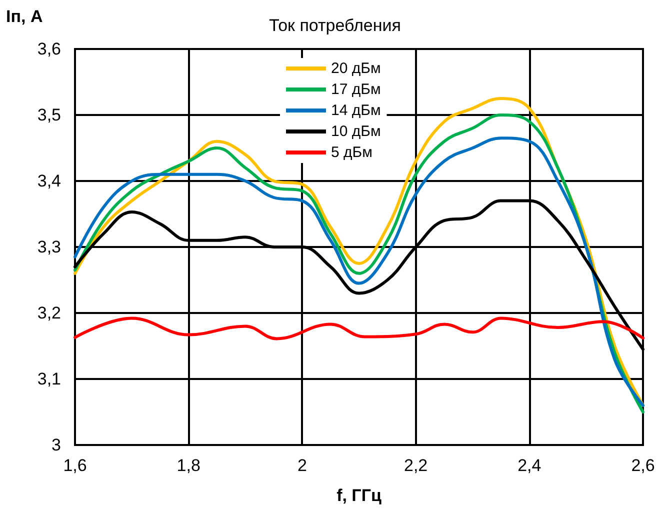 The width and height of the screenshot is (659, 522). I want to click on y-tick-label: 3,2, so click(49, 313).